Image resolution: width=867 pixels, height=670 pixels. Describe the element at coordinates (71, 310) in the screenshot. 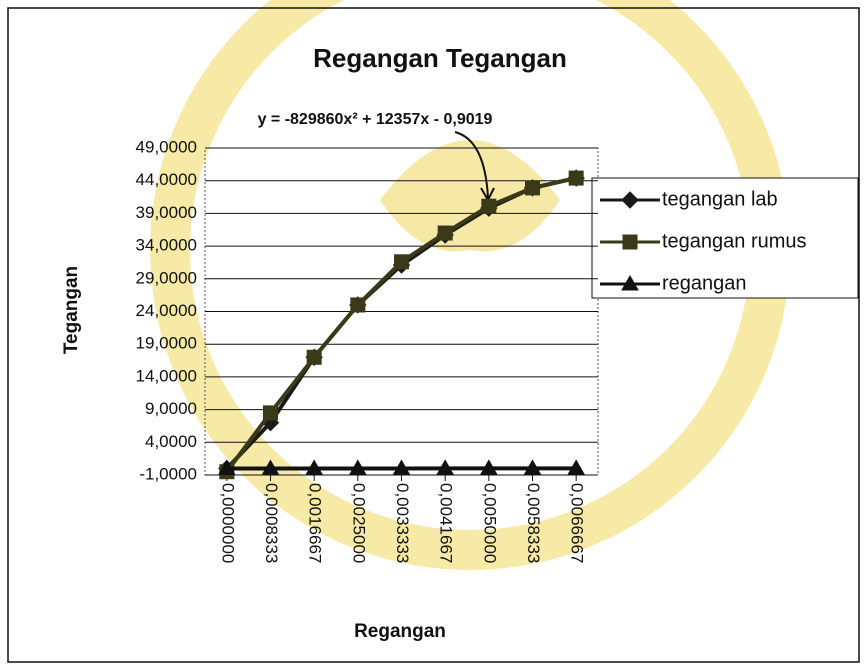

I see `y-axis-title: Tegangan` at that location.